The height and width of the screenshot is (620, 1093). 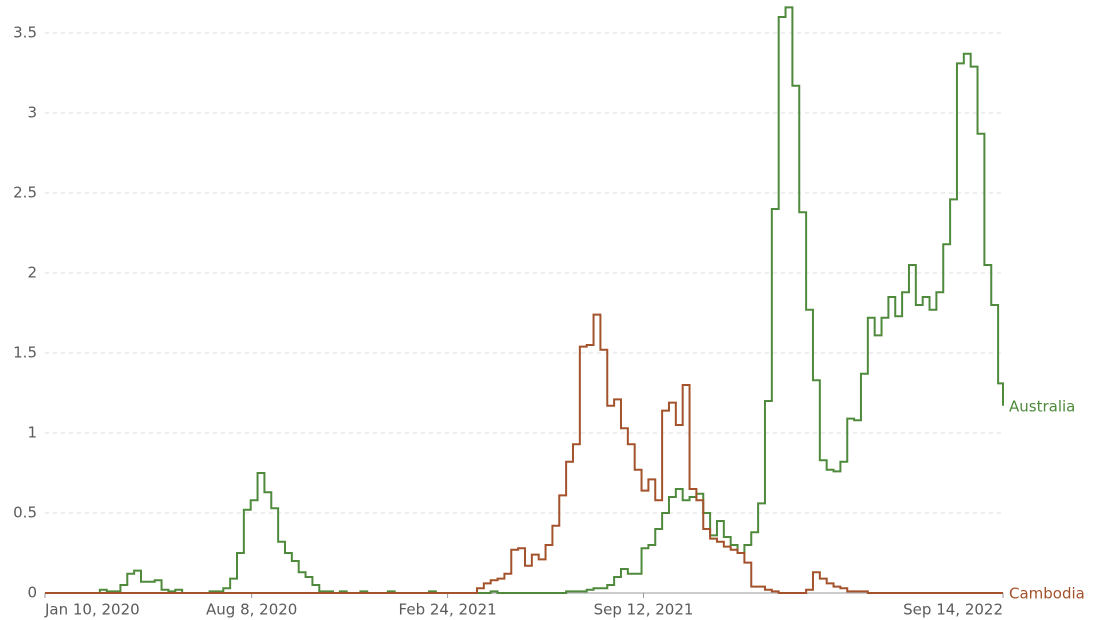 What do you see at coordinates (1047, 594) in the screenshot?
I see `series-label: Cambodia` at bounding box center [1047, 594].